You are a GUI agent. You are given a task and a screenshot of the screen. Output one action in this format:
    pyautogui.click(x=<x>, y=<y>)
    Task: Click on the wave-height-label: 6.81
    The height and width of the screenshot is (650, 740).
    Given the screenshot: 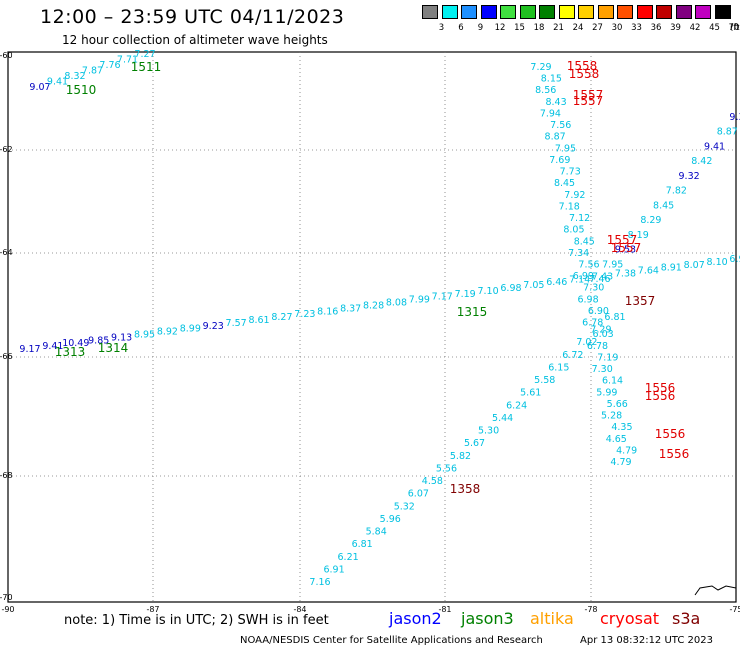 What is the action you would take?
    pyautogui.click(x=614, y=317)
    